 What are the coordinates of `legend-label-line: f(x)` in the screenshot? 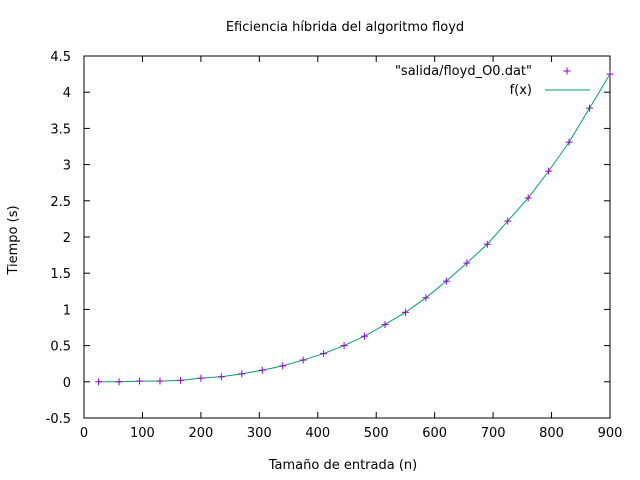 It's located at (521, 90).